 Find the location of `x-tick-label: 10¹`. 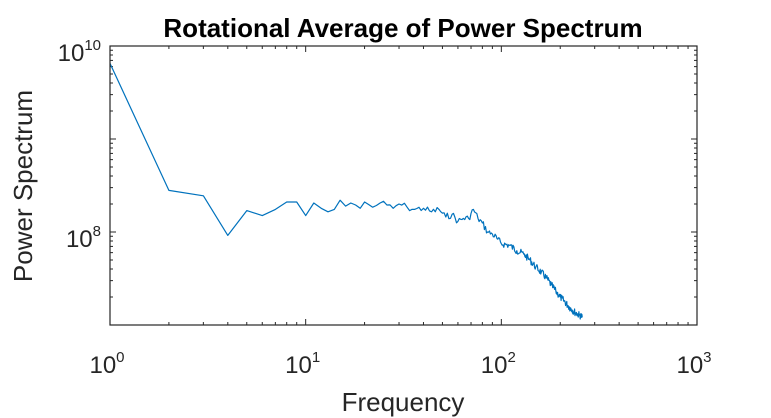

x-tick-label: 10¹ is located at coordinates (302, 364).